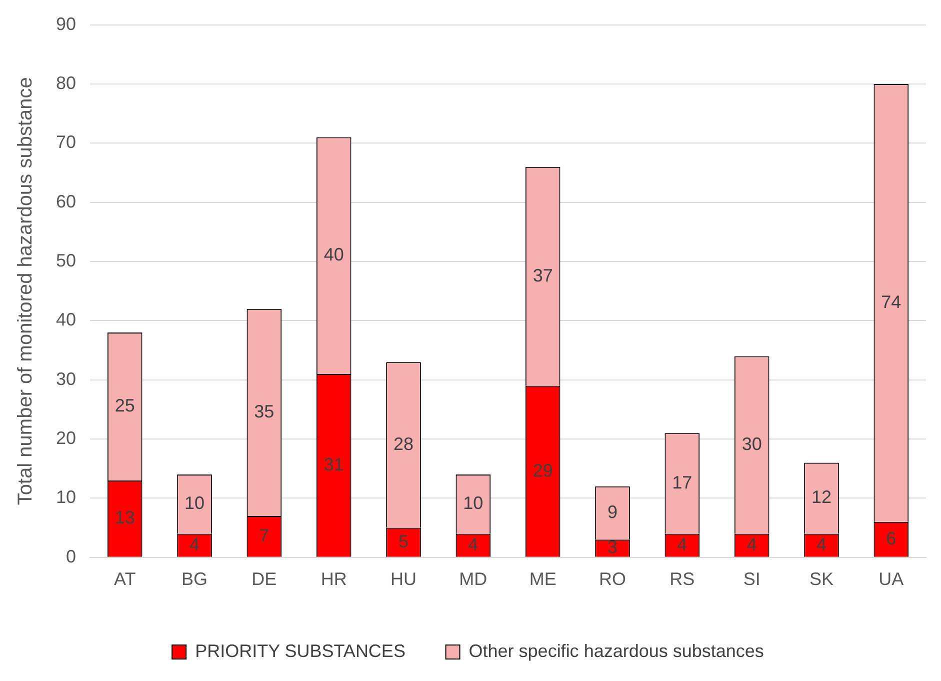 This screenshot has width=941, height=681. Describe the element at coordinates (682, 482) in the screenshot. I see `data-label: 17` at that location.